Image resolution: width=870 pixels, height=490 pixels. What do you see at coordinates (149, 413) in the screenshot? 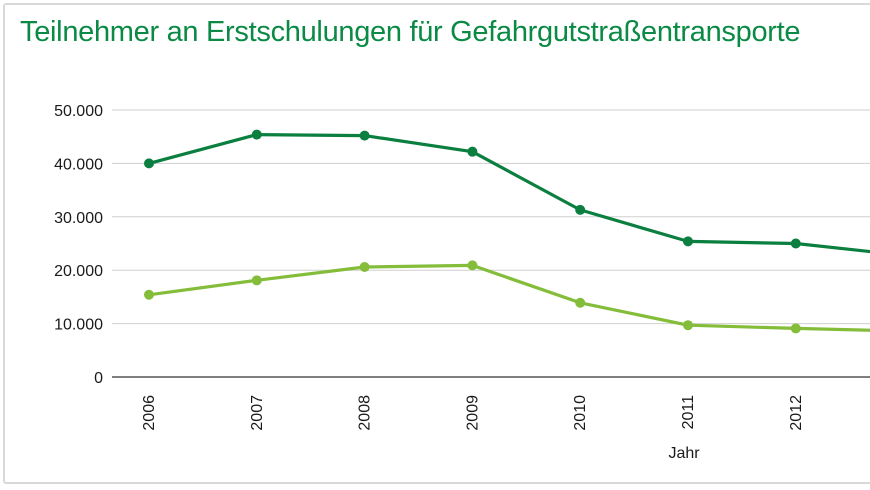
I see `x-tick-label: 2006` at bounding box center [149, 413].